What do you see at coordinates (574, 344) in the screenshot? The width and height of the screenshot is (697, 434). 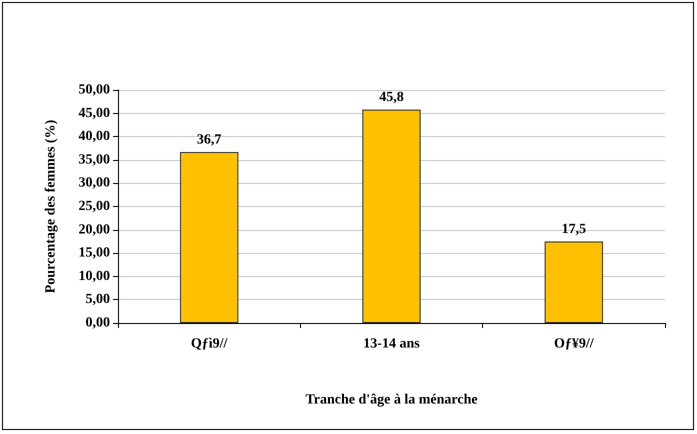 I see `x-tick-label: Oƒ¥9//` at bounding box center [574, 344].